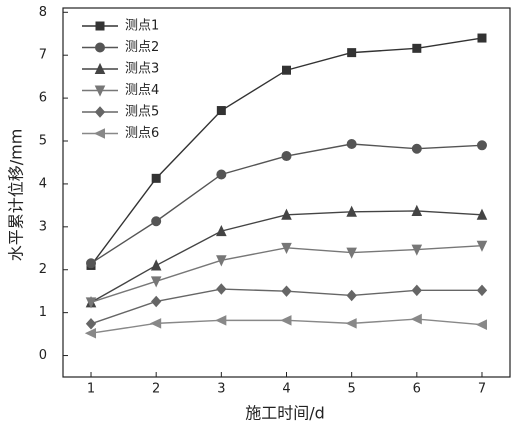  I want to click on y-tick-label: 1, so click(43, 312).